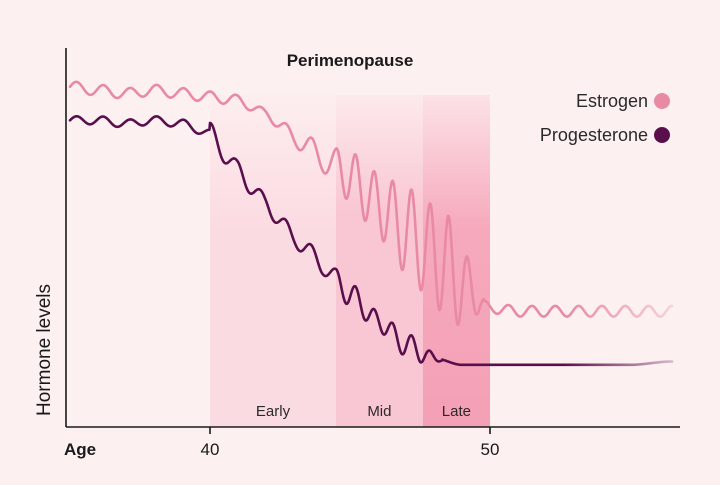  Describe the element at coordinates (456, 261) in the screenshot. I see `phase-band-late` at that location.